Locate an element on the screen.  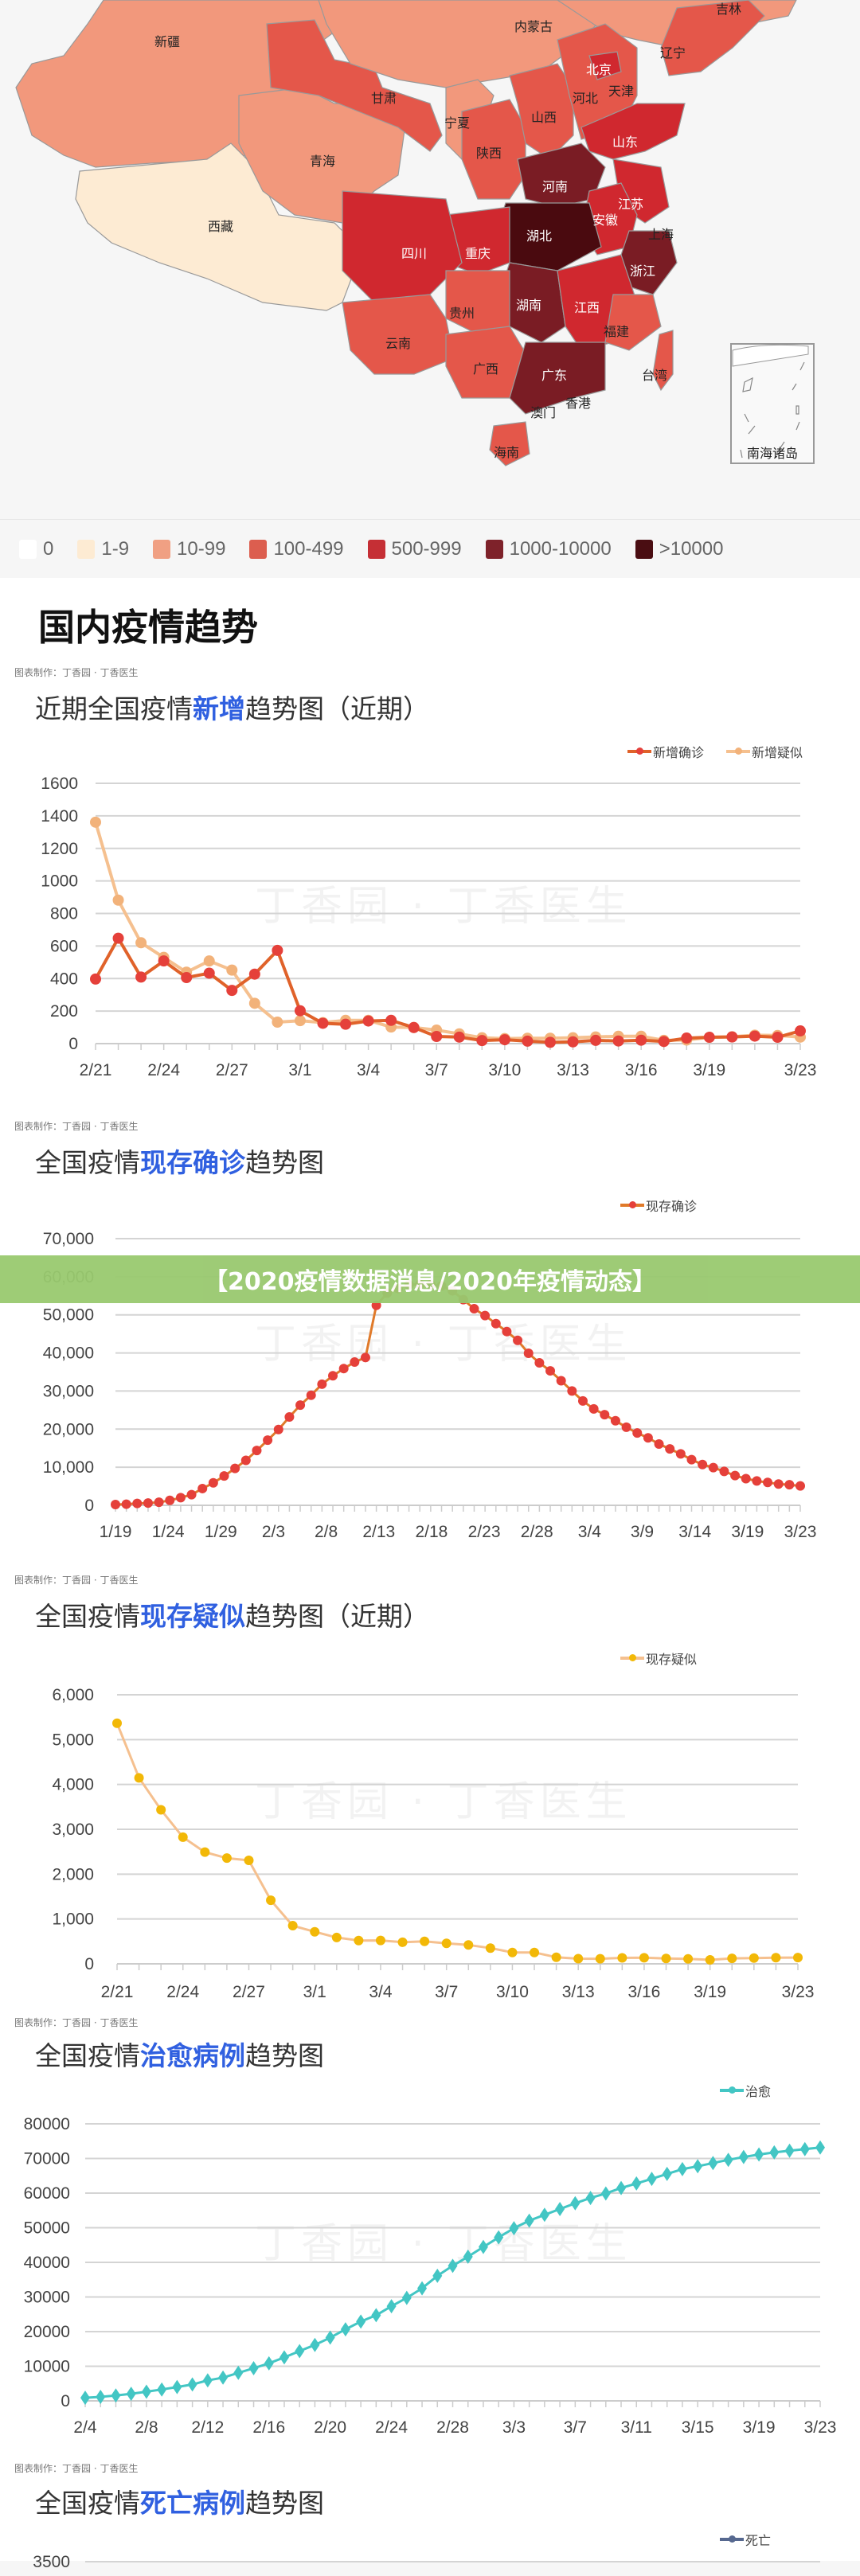
x-tick-label: 3/1 is located at coordinates (314, 1992).